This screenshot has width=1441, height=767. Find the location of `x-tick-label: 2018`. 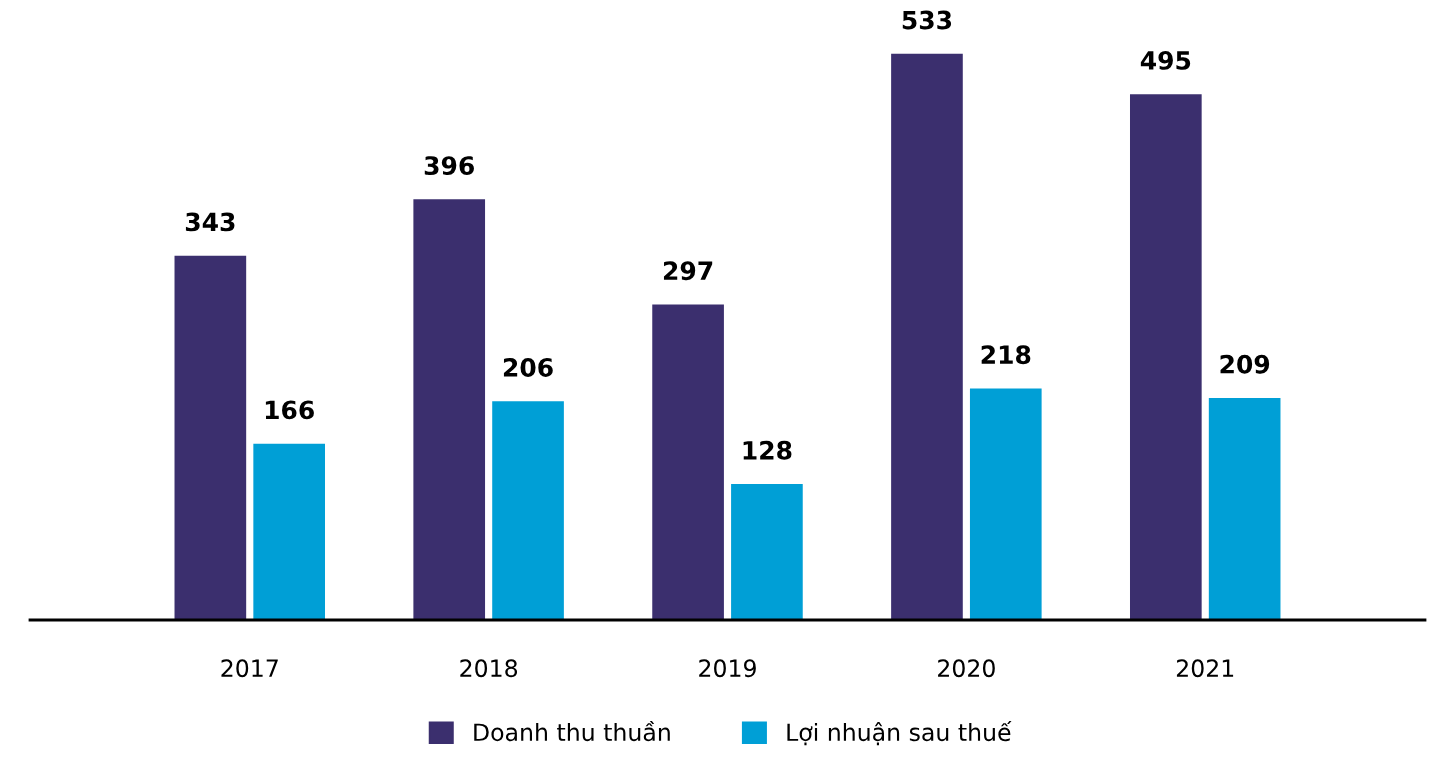

x-tick-label: 2018 is located at coordinates (489, 668).